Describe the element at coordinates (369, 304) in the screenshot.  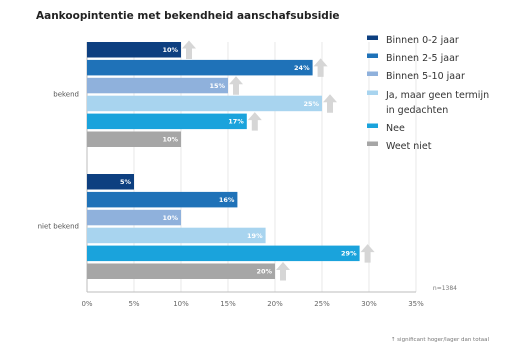
I see `x-tick-label: 30%` at that location.